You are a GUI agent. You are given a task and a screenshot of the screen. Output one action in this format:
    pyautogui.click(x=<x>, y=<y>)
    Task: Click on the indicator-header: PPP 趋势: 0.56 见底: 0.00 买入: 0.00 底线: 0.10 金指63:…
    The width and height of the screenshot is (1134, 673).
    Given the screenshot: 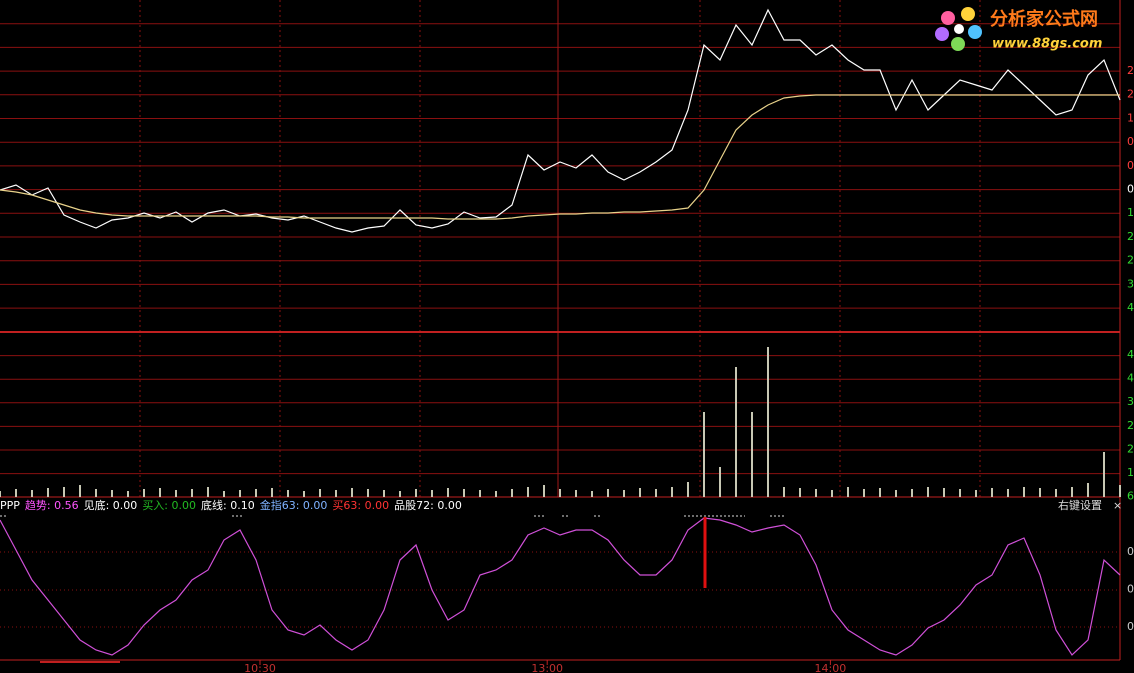 What is the action you would take?
    pyautogui.click(x=231, y=505)
    